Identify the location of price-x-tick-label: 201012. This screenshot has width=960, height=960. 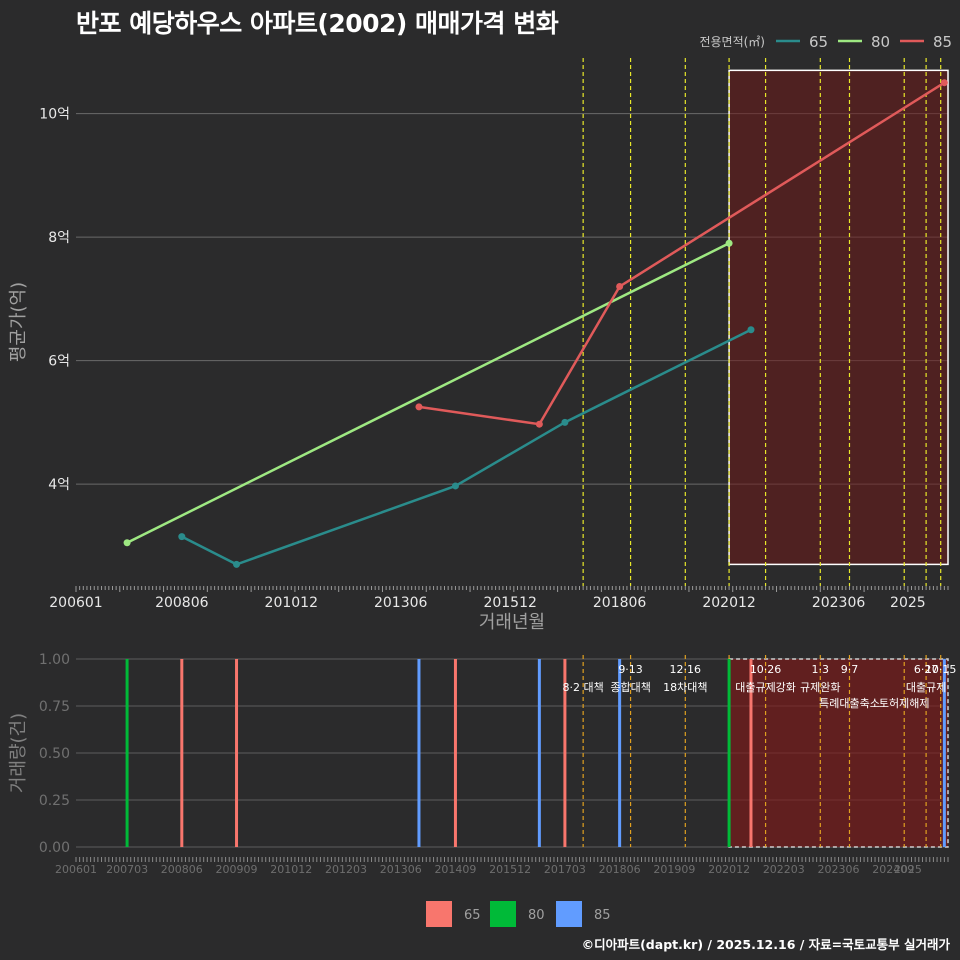
(291, 603).